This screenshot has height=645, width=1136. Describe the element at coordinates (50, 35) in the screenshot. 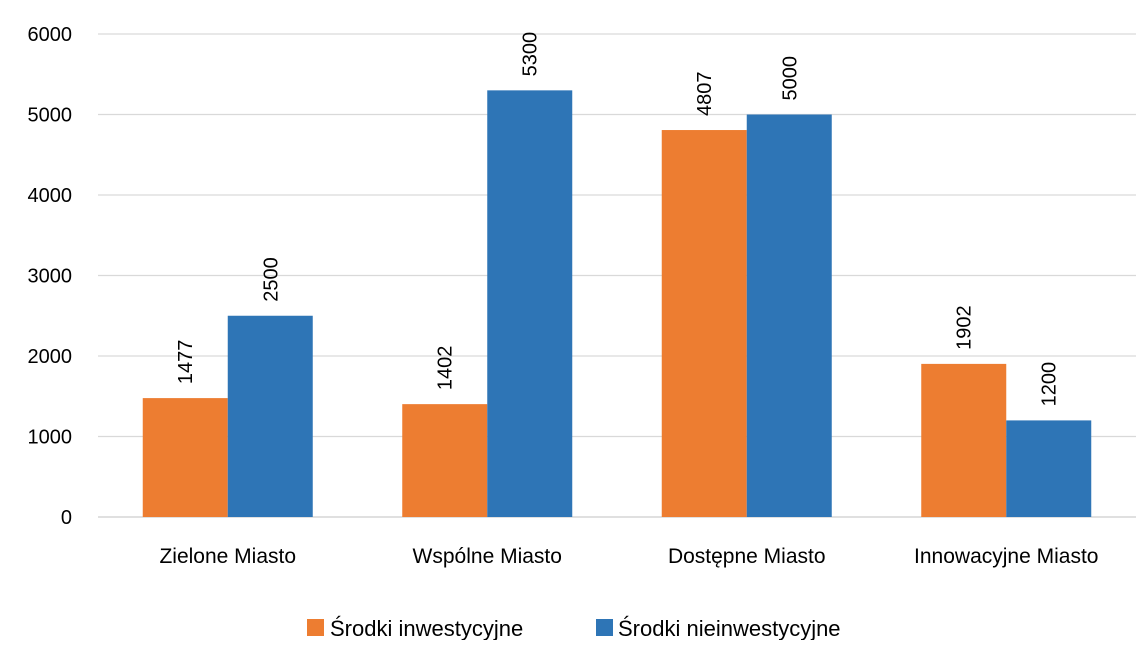

I see `y-tick-label: 6000` at that location.